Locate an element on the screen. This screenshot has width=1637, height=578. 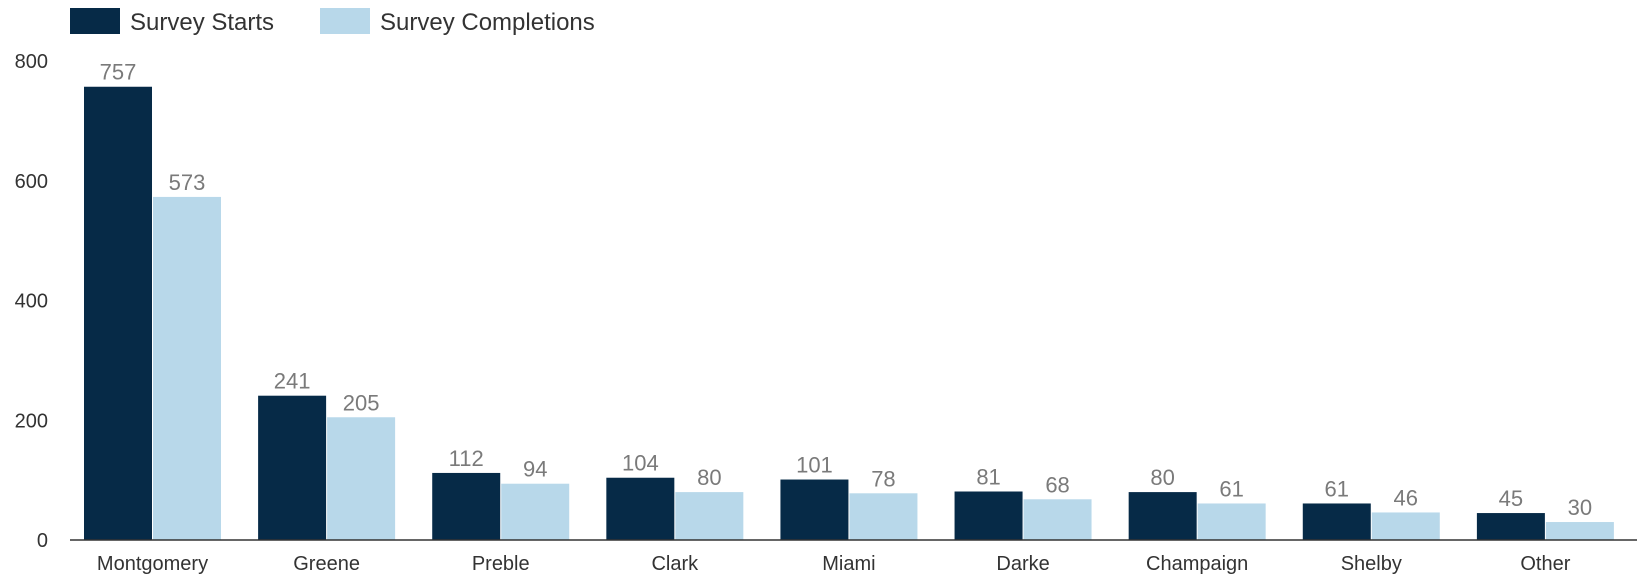
y-tick-label: 600 is located at coordinates (31, 182).